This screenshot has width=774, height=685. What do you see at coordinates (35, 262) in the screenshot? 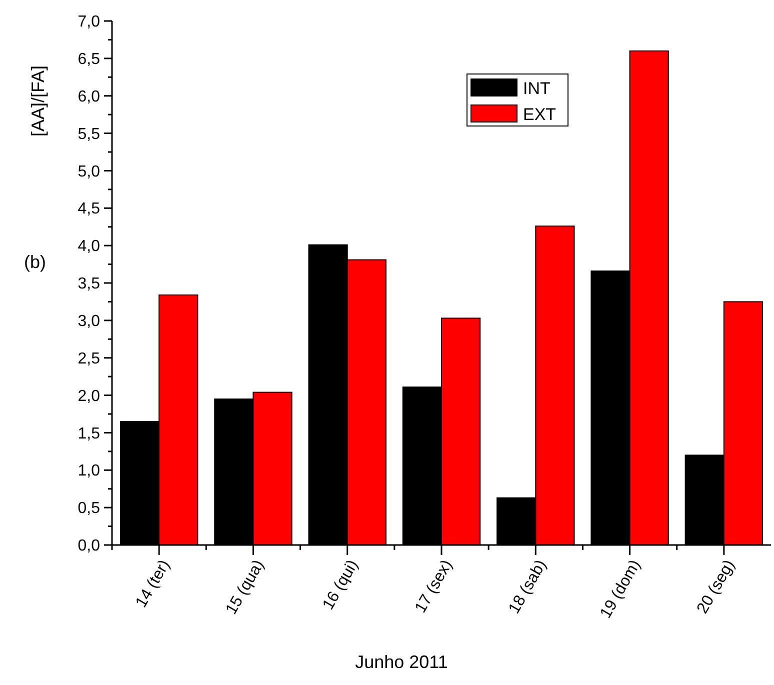
I see `text: (b)` at bounding box center [35, 262].